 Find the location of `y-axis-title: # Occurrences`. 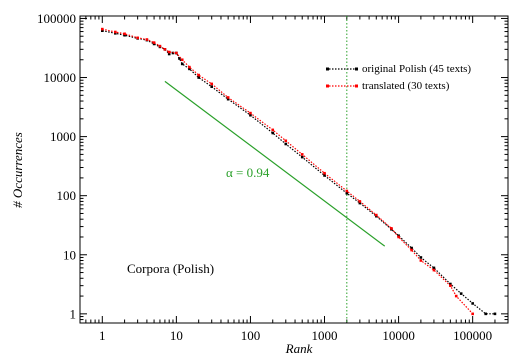

y-axis-title: # Occurrences is located at coordinates (17, 170).